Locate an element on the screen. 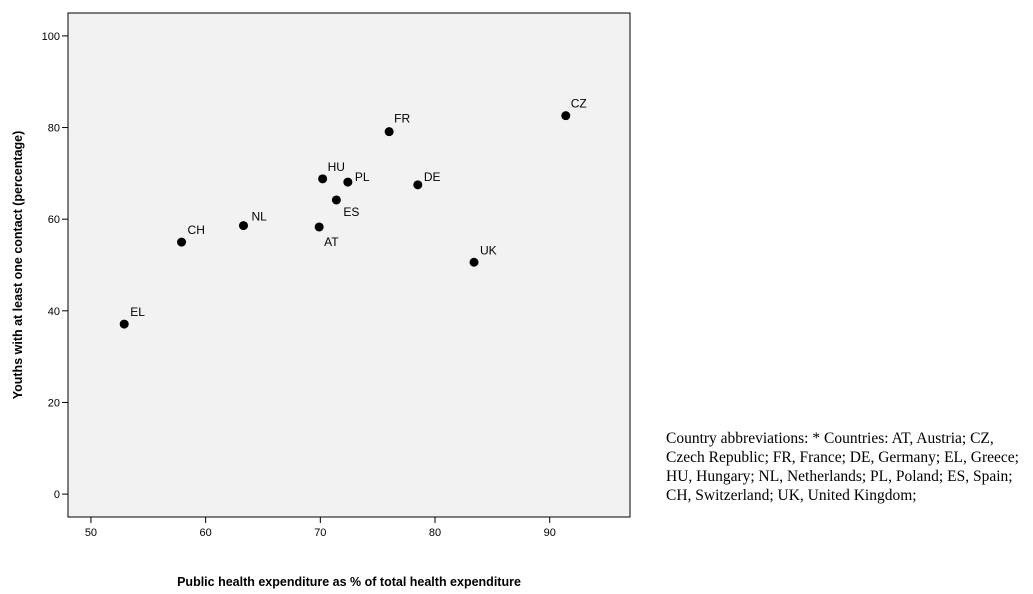  y-axis: 0 20 40 60 80 100 is located at coordinates (55, 266).